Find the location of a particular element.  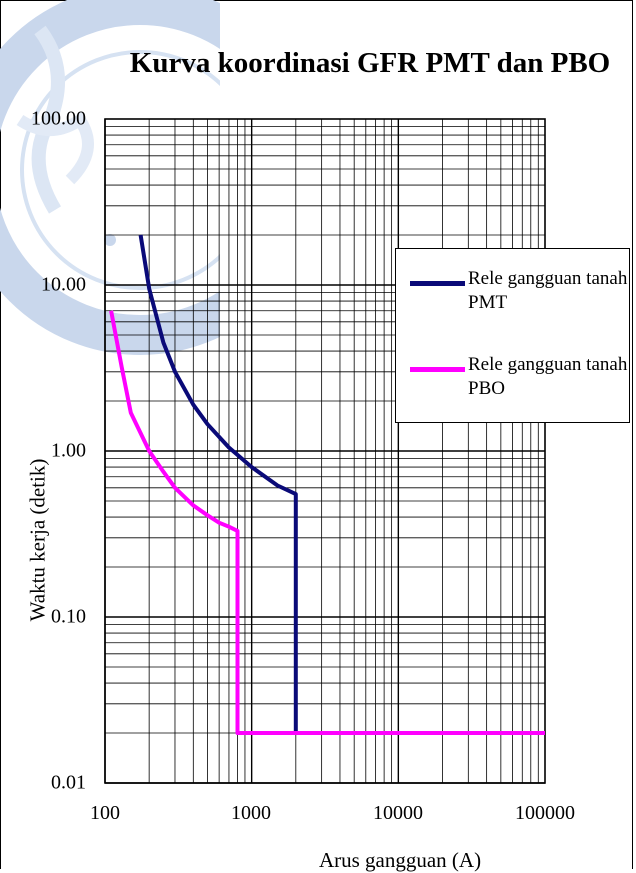

x-tick-label: 10000 is located at coordinates (398, 813).